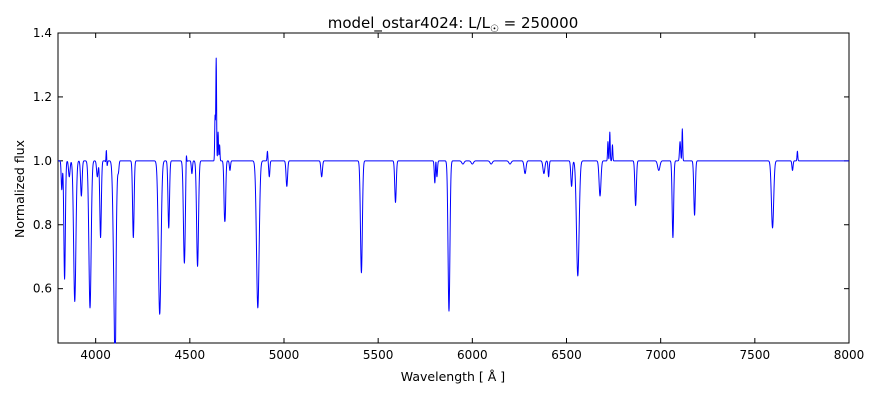 The height and width of the screenshot is (400, 880). I want to click on y-tick-label: 0.8, so click(42, 225).